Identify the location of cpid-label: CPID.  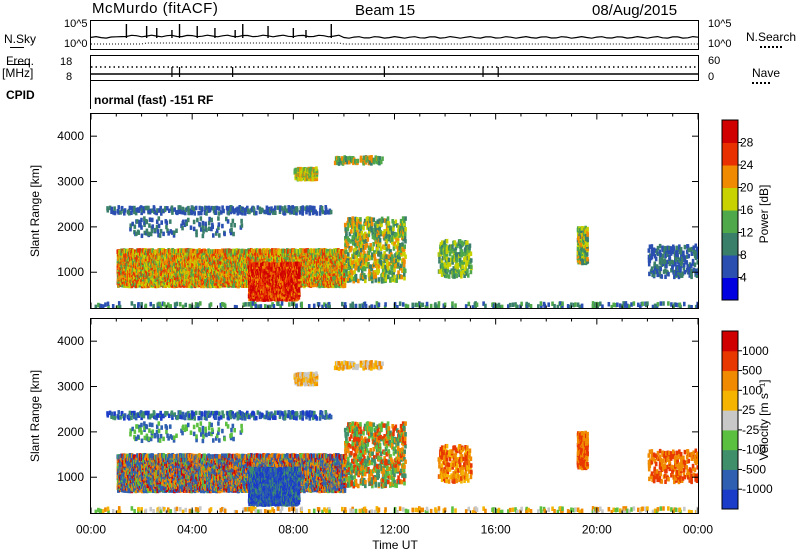
(20, 95).